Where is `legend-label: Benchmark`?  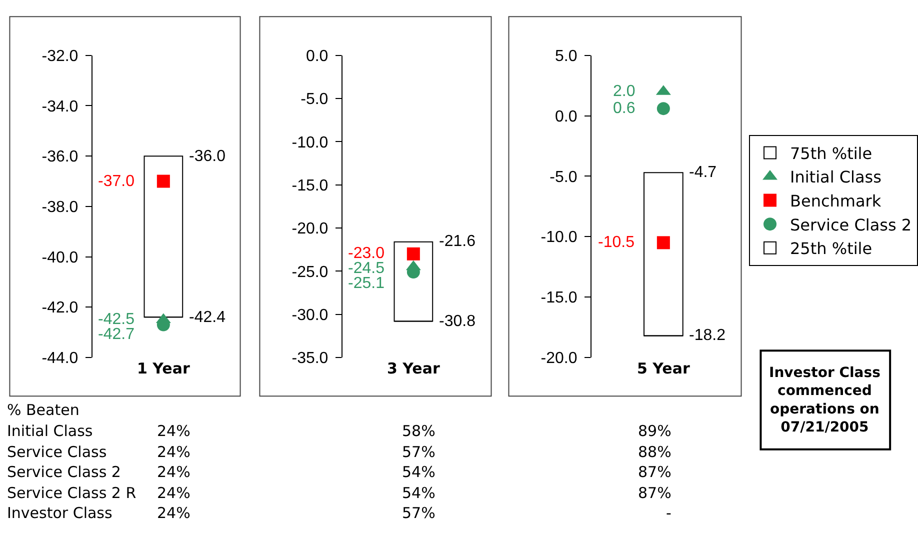 legend-label: Benchmark is located at coordinates (836, 201).